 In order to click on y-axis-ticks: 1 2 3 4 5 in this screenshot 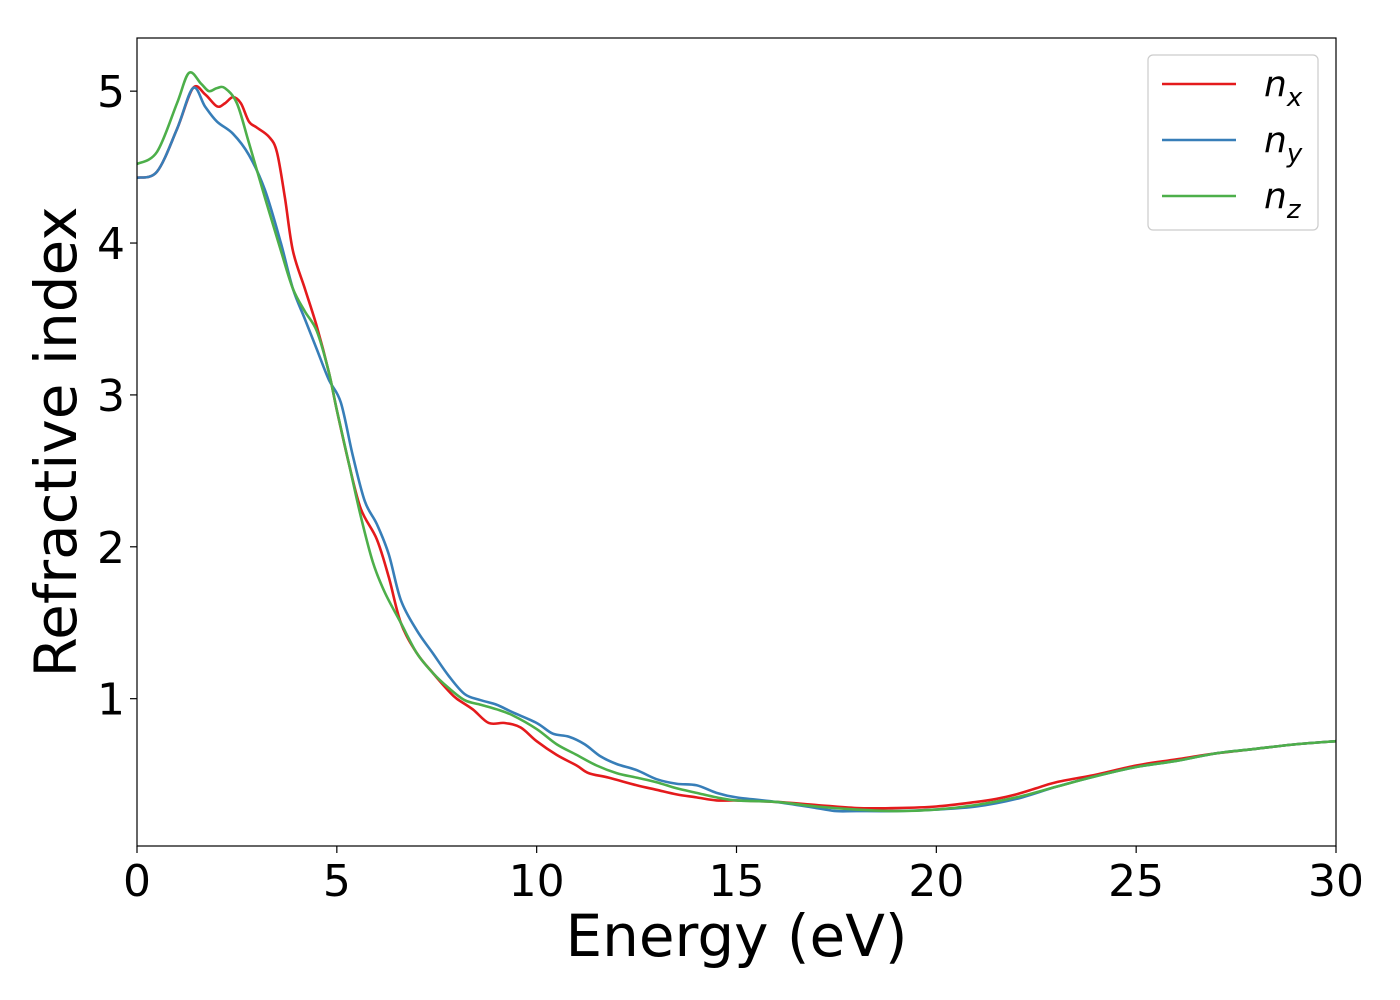, I will do `click(117, 396)`.